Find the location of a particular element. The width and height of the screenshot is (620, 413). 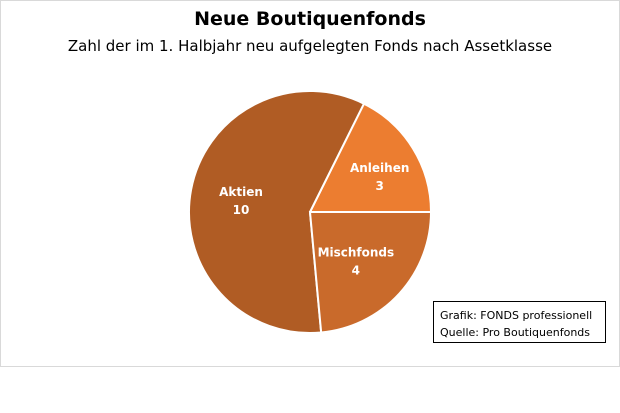

chart-title: Neue Boutiquenfonds is located at coordinates (310, 19).